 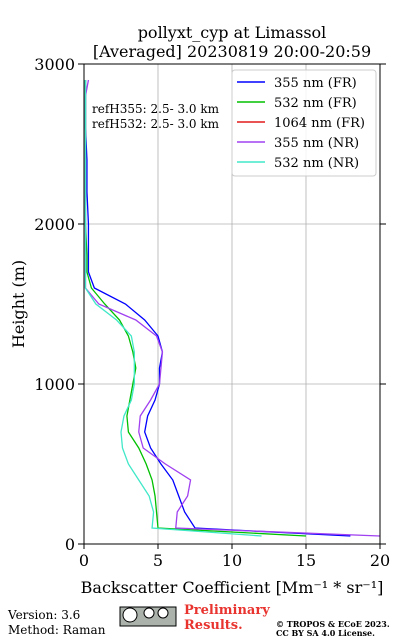 What do you see at coordinates (325, 633) in the screenshot?
I see `license: CC BY SA 4.0 License.` at bounding box center [325, 633].